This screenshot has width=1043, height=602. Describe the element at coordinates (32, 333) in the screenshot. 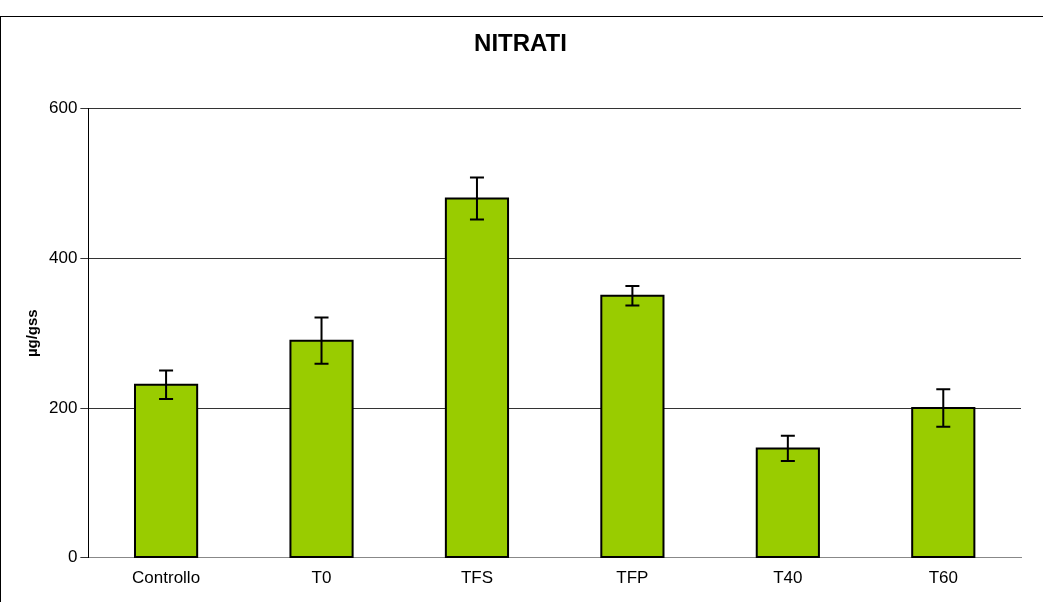

I see `y-axis-title: µg/gss` at that location.